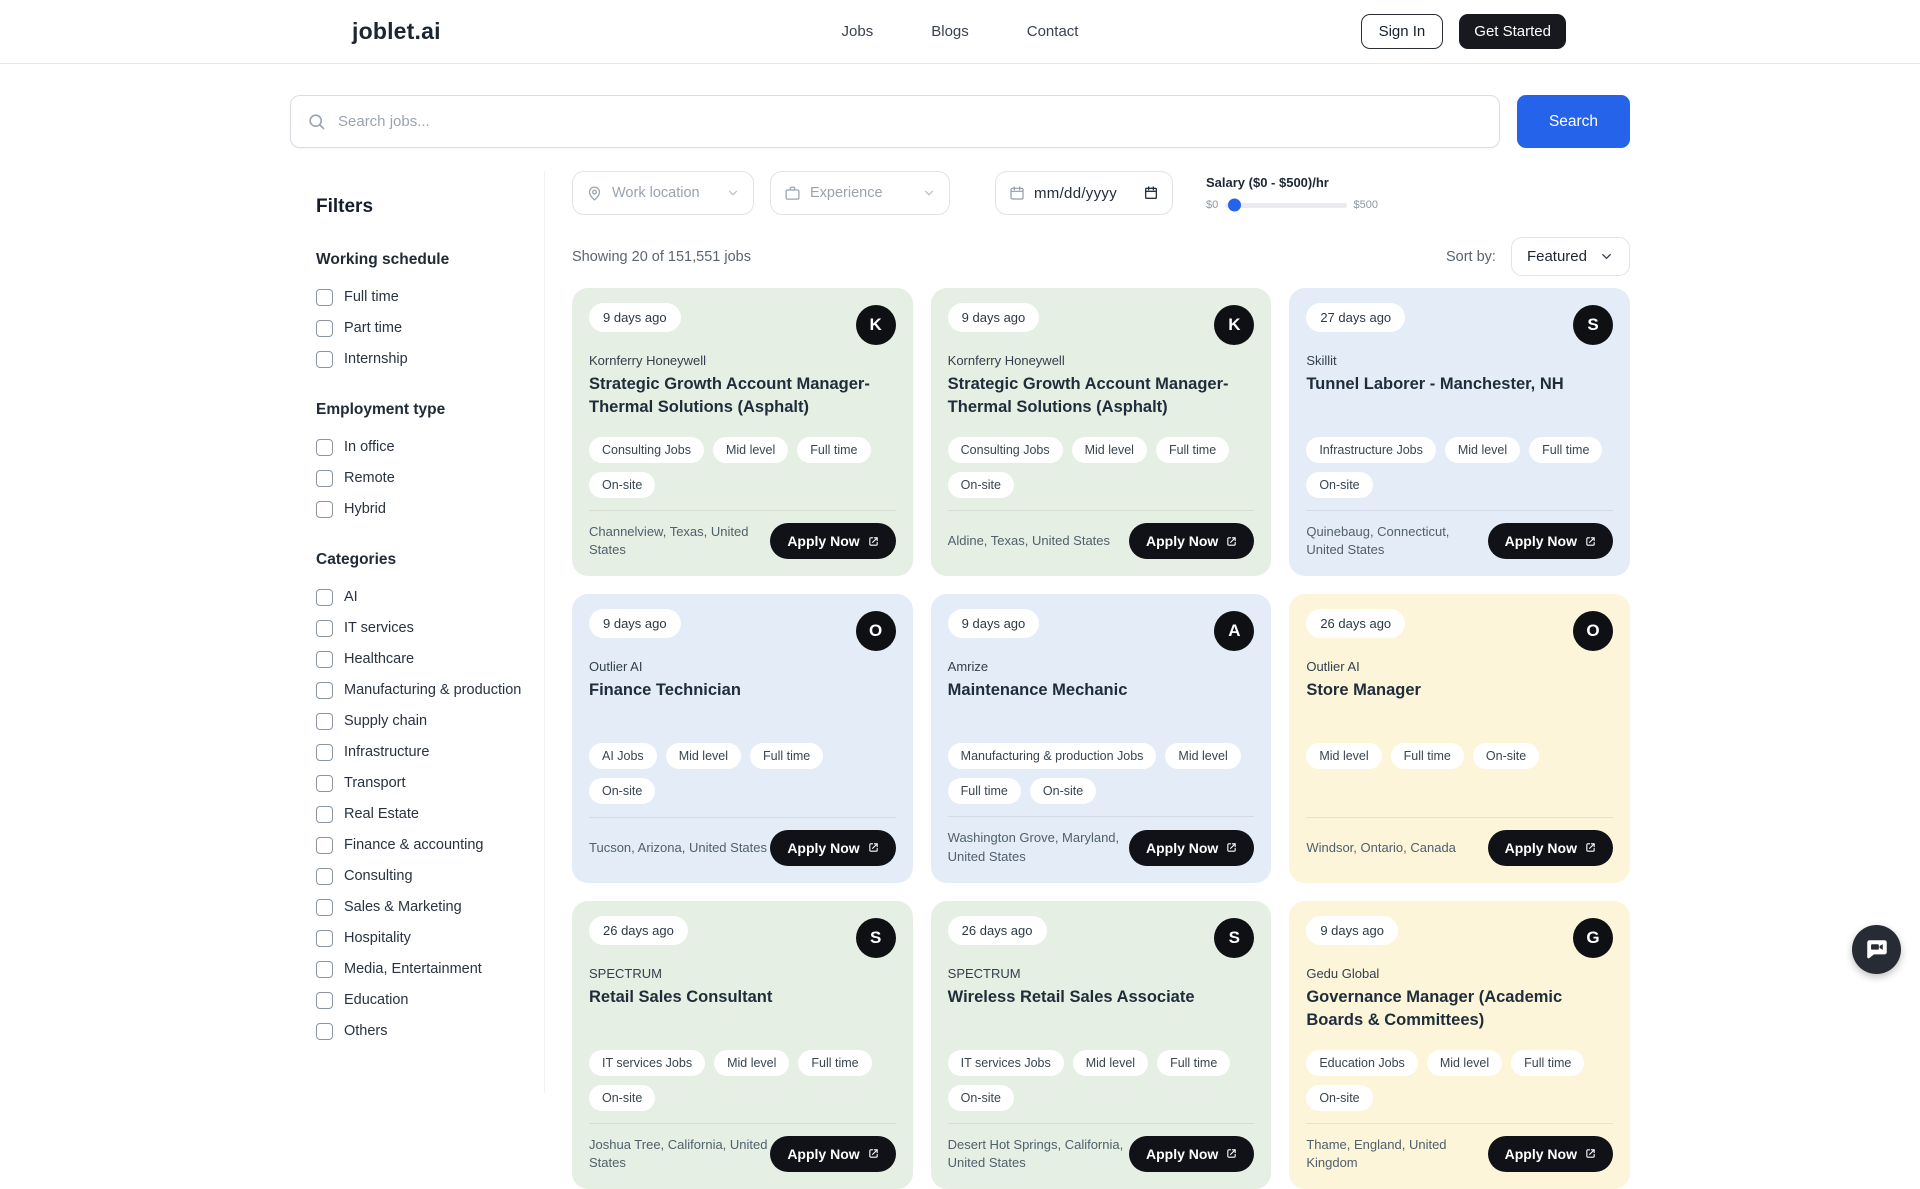 The height and width of the screenshot is (1189, 1920). Describe the element at coordinates (425, 783) in the screenshot. I see `filter-option-transport: Transport` at that location.